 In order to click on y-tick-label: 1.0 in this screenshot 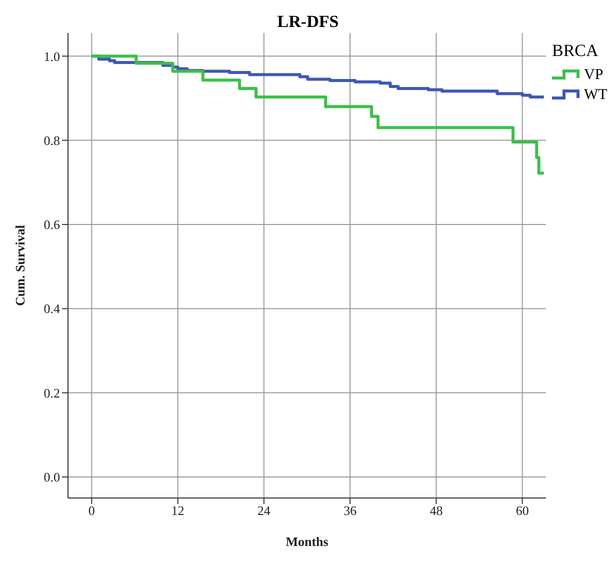, I will do `click(52, 56)`.